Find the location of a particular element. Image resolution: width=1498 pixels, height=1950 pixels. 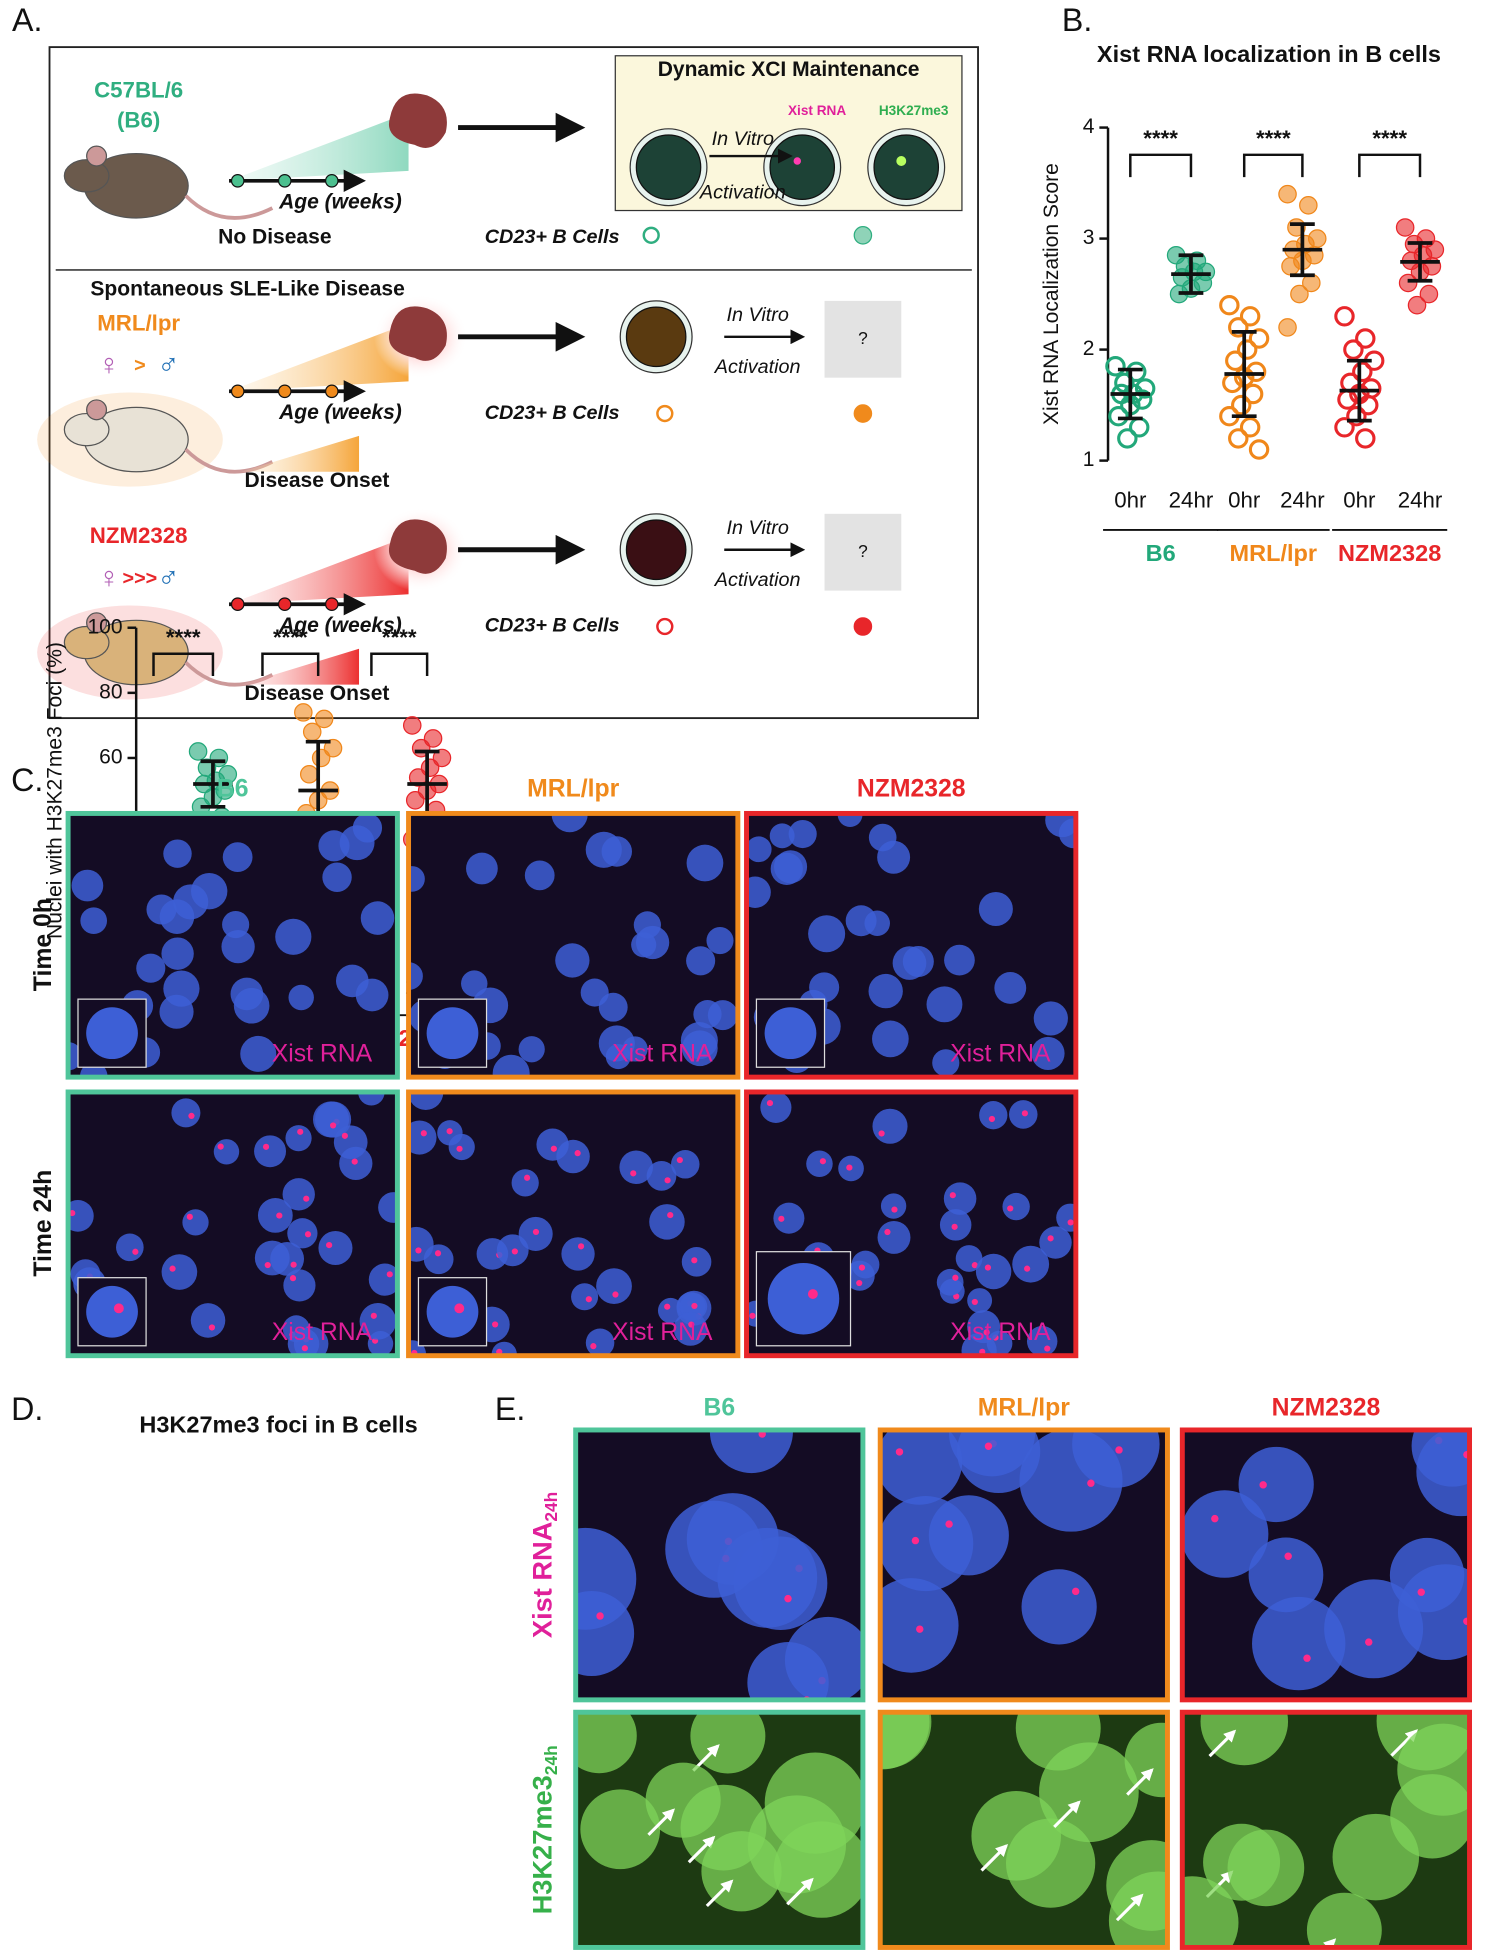

significance-bracket is located at coordinates (1390, 165).